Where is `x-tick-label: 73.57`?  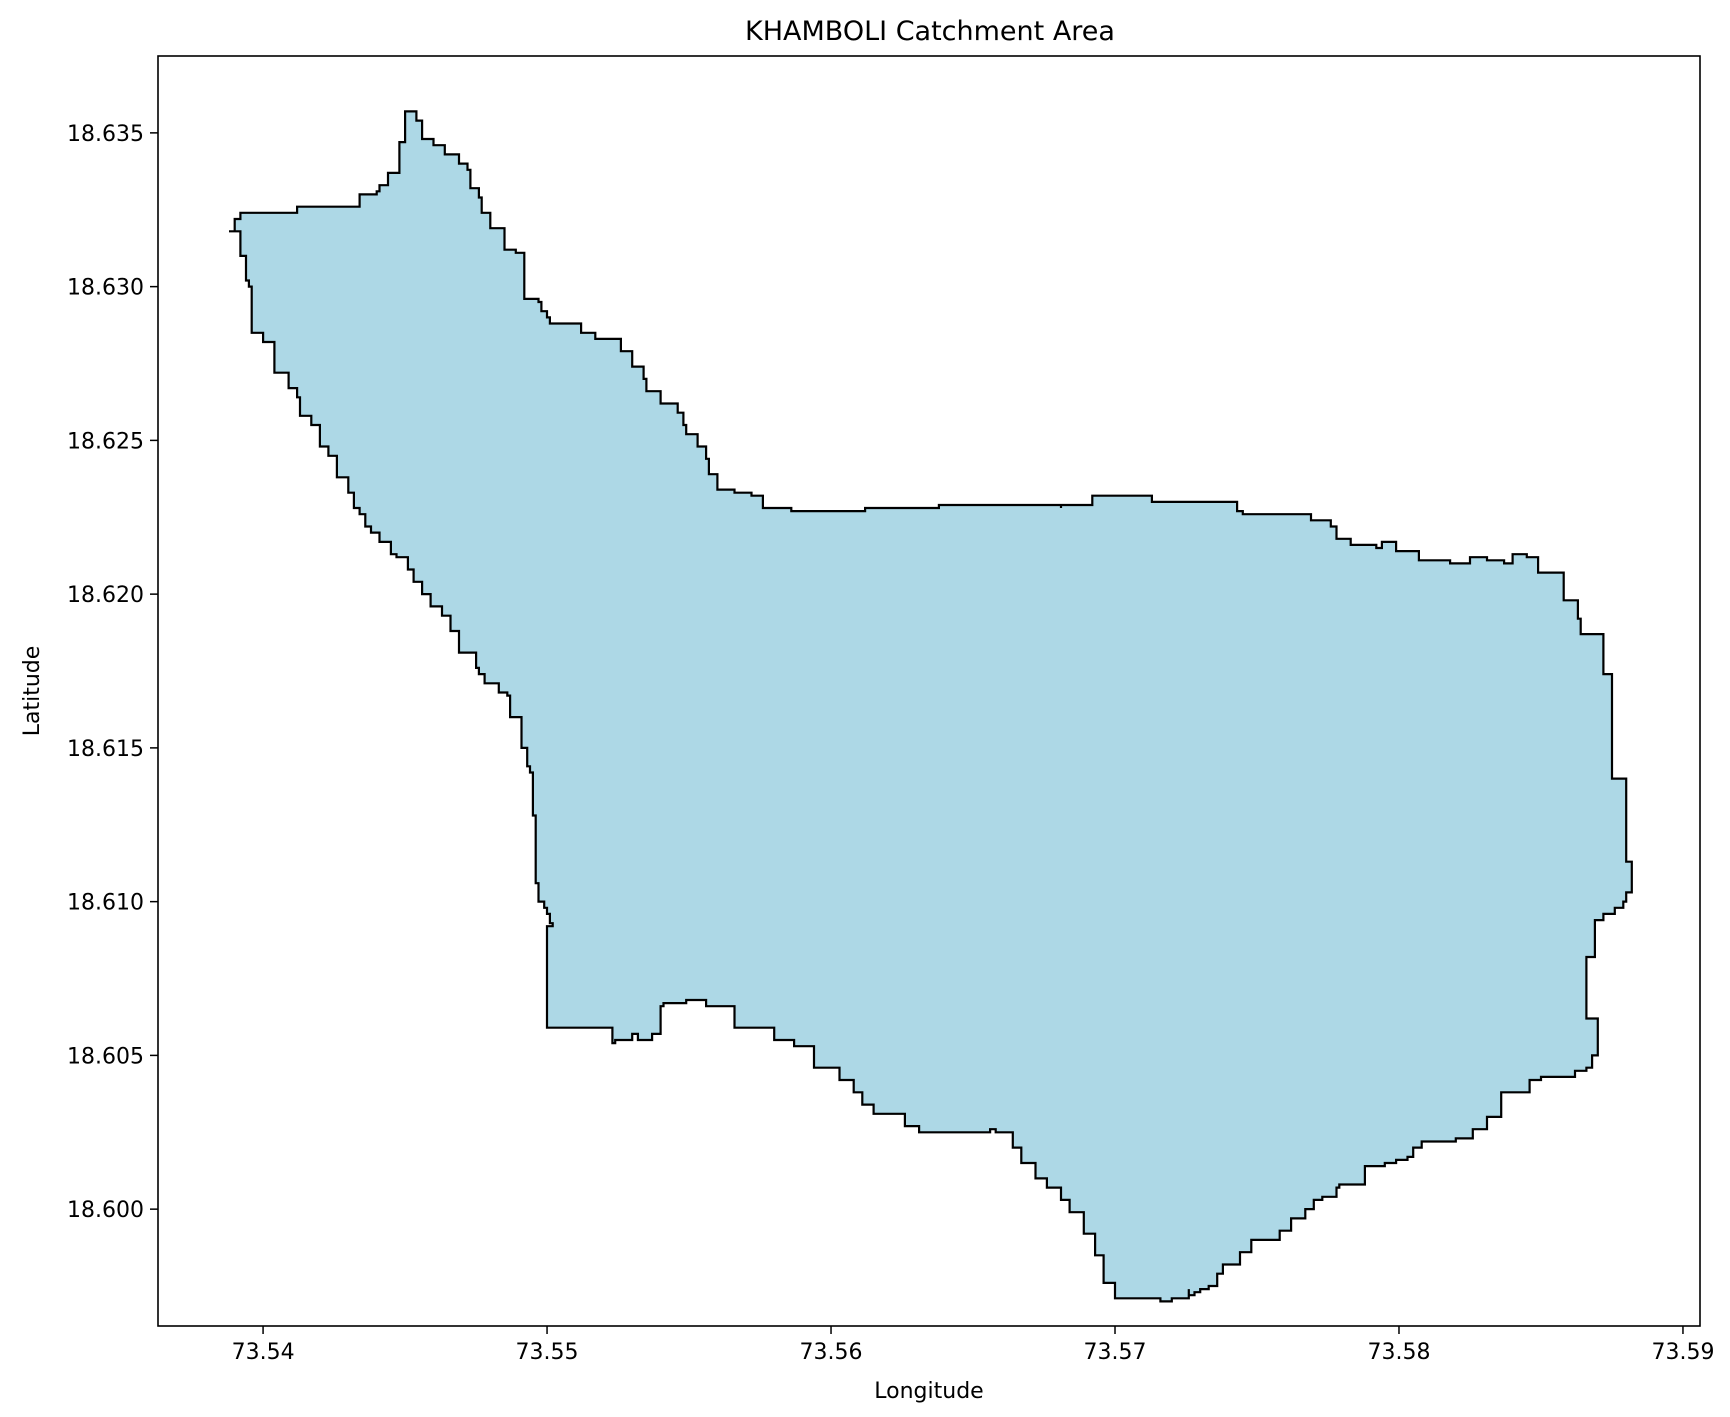
x-tick-label: 73.57 is located at coordinates (1115, 1352).